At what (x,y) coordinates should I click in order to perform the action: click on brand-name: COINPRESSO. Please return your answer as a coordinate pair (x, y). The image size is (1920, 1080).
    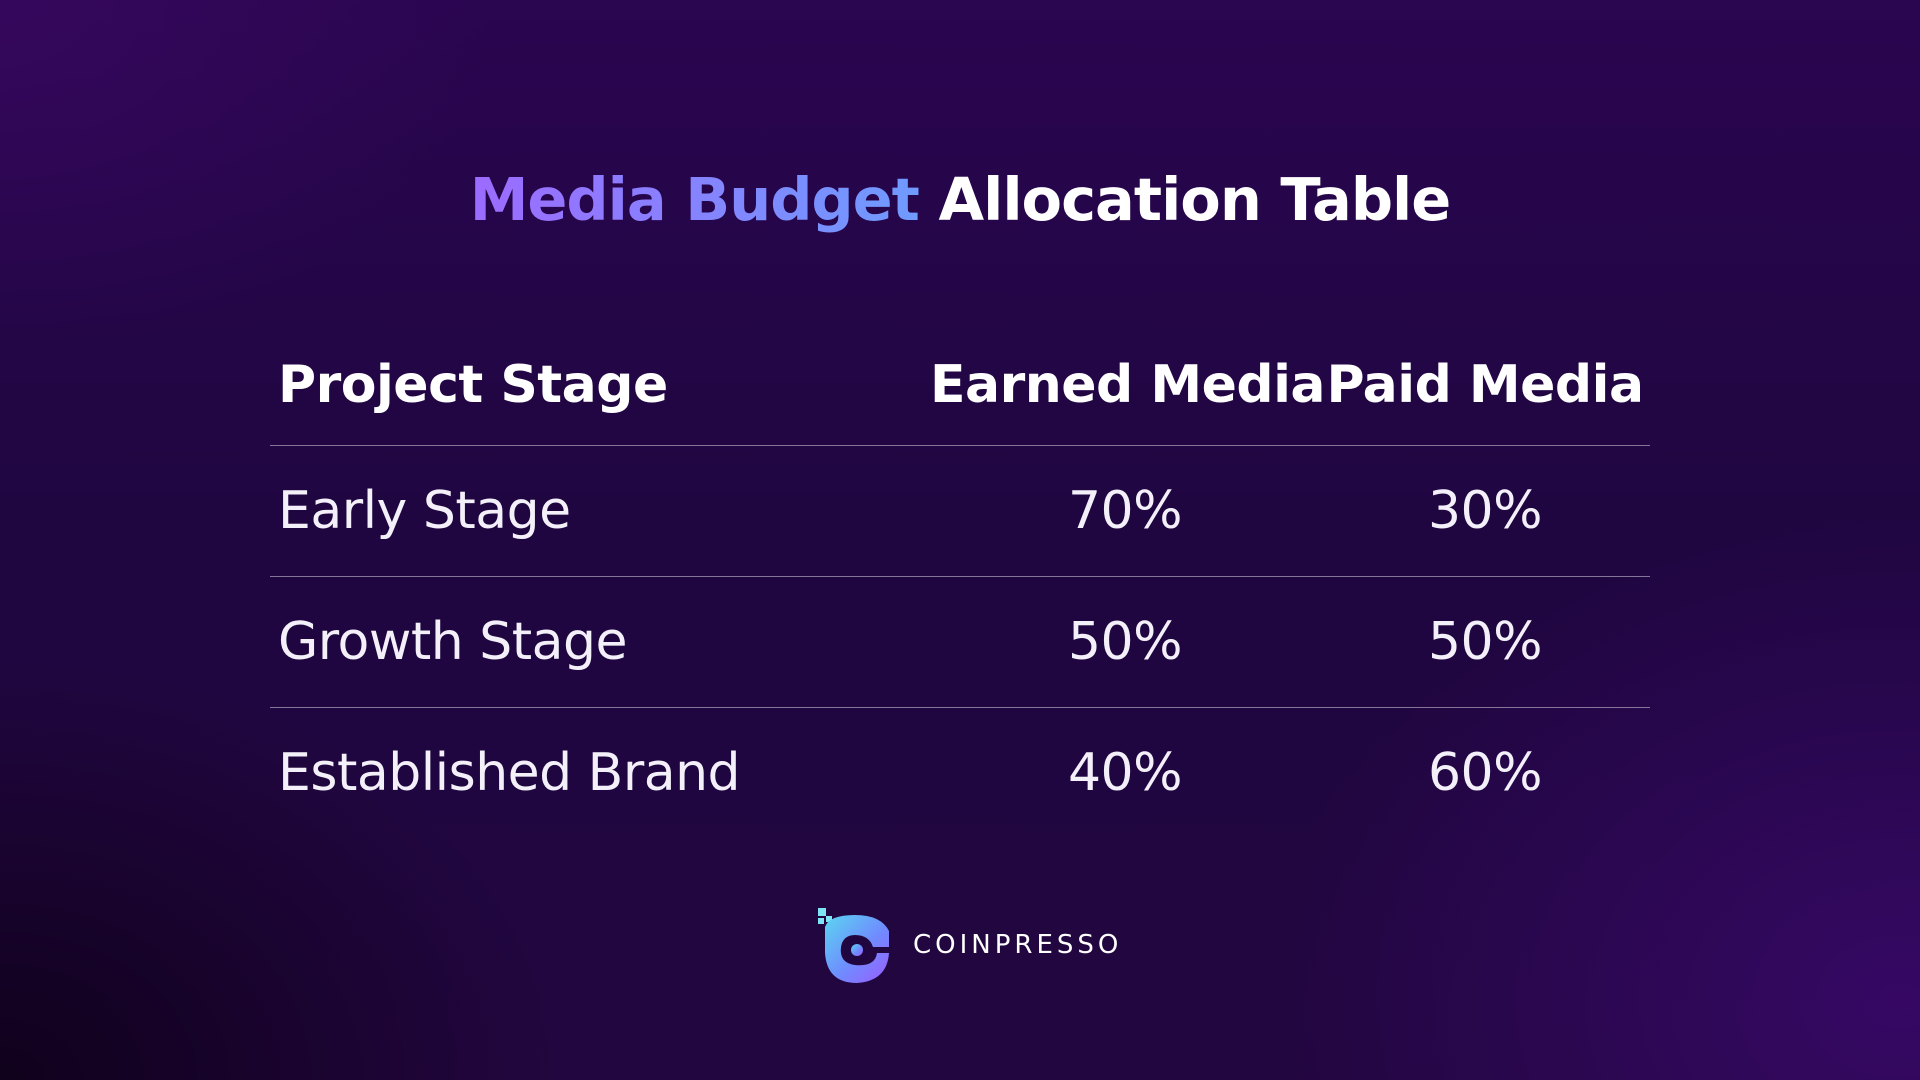
    Looking at the image, I should click on (1018, 945).